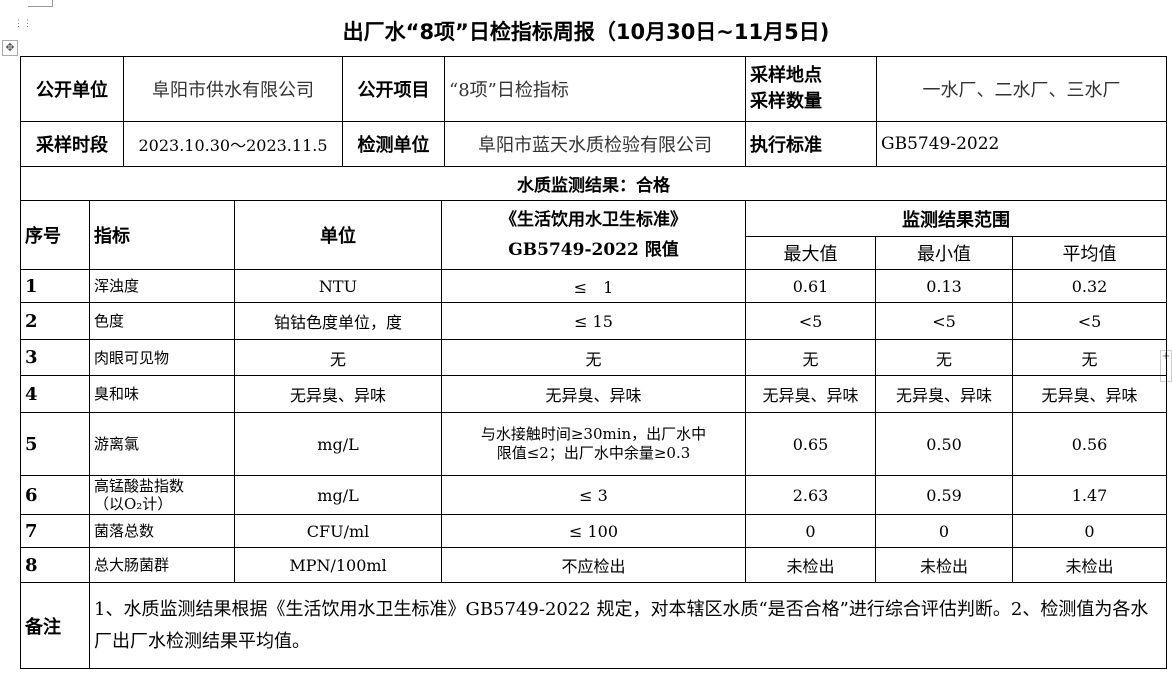 The width and height of the screenshot is (1172, 677). What do you see at coordinates (810, 253) in the screenshot?
I see `header-max: 最大值` at bounding box center [810, 253].